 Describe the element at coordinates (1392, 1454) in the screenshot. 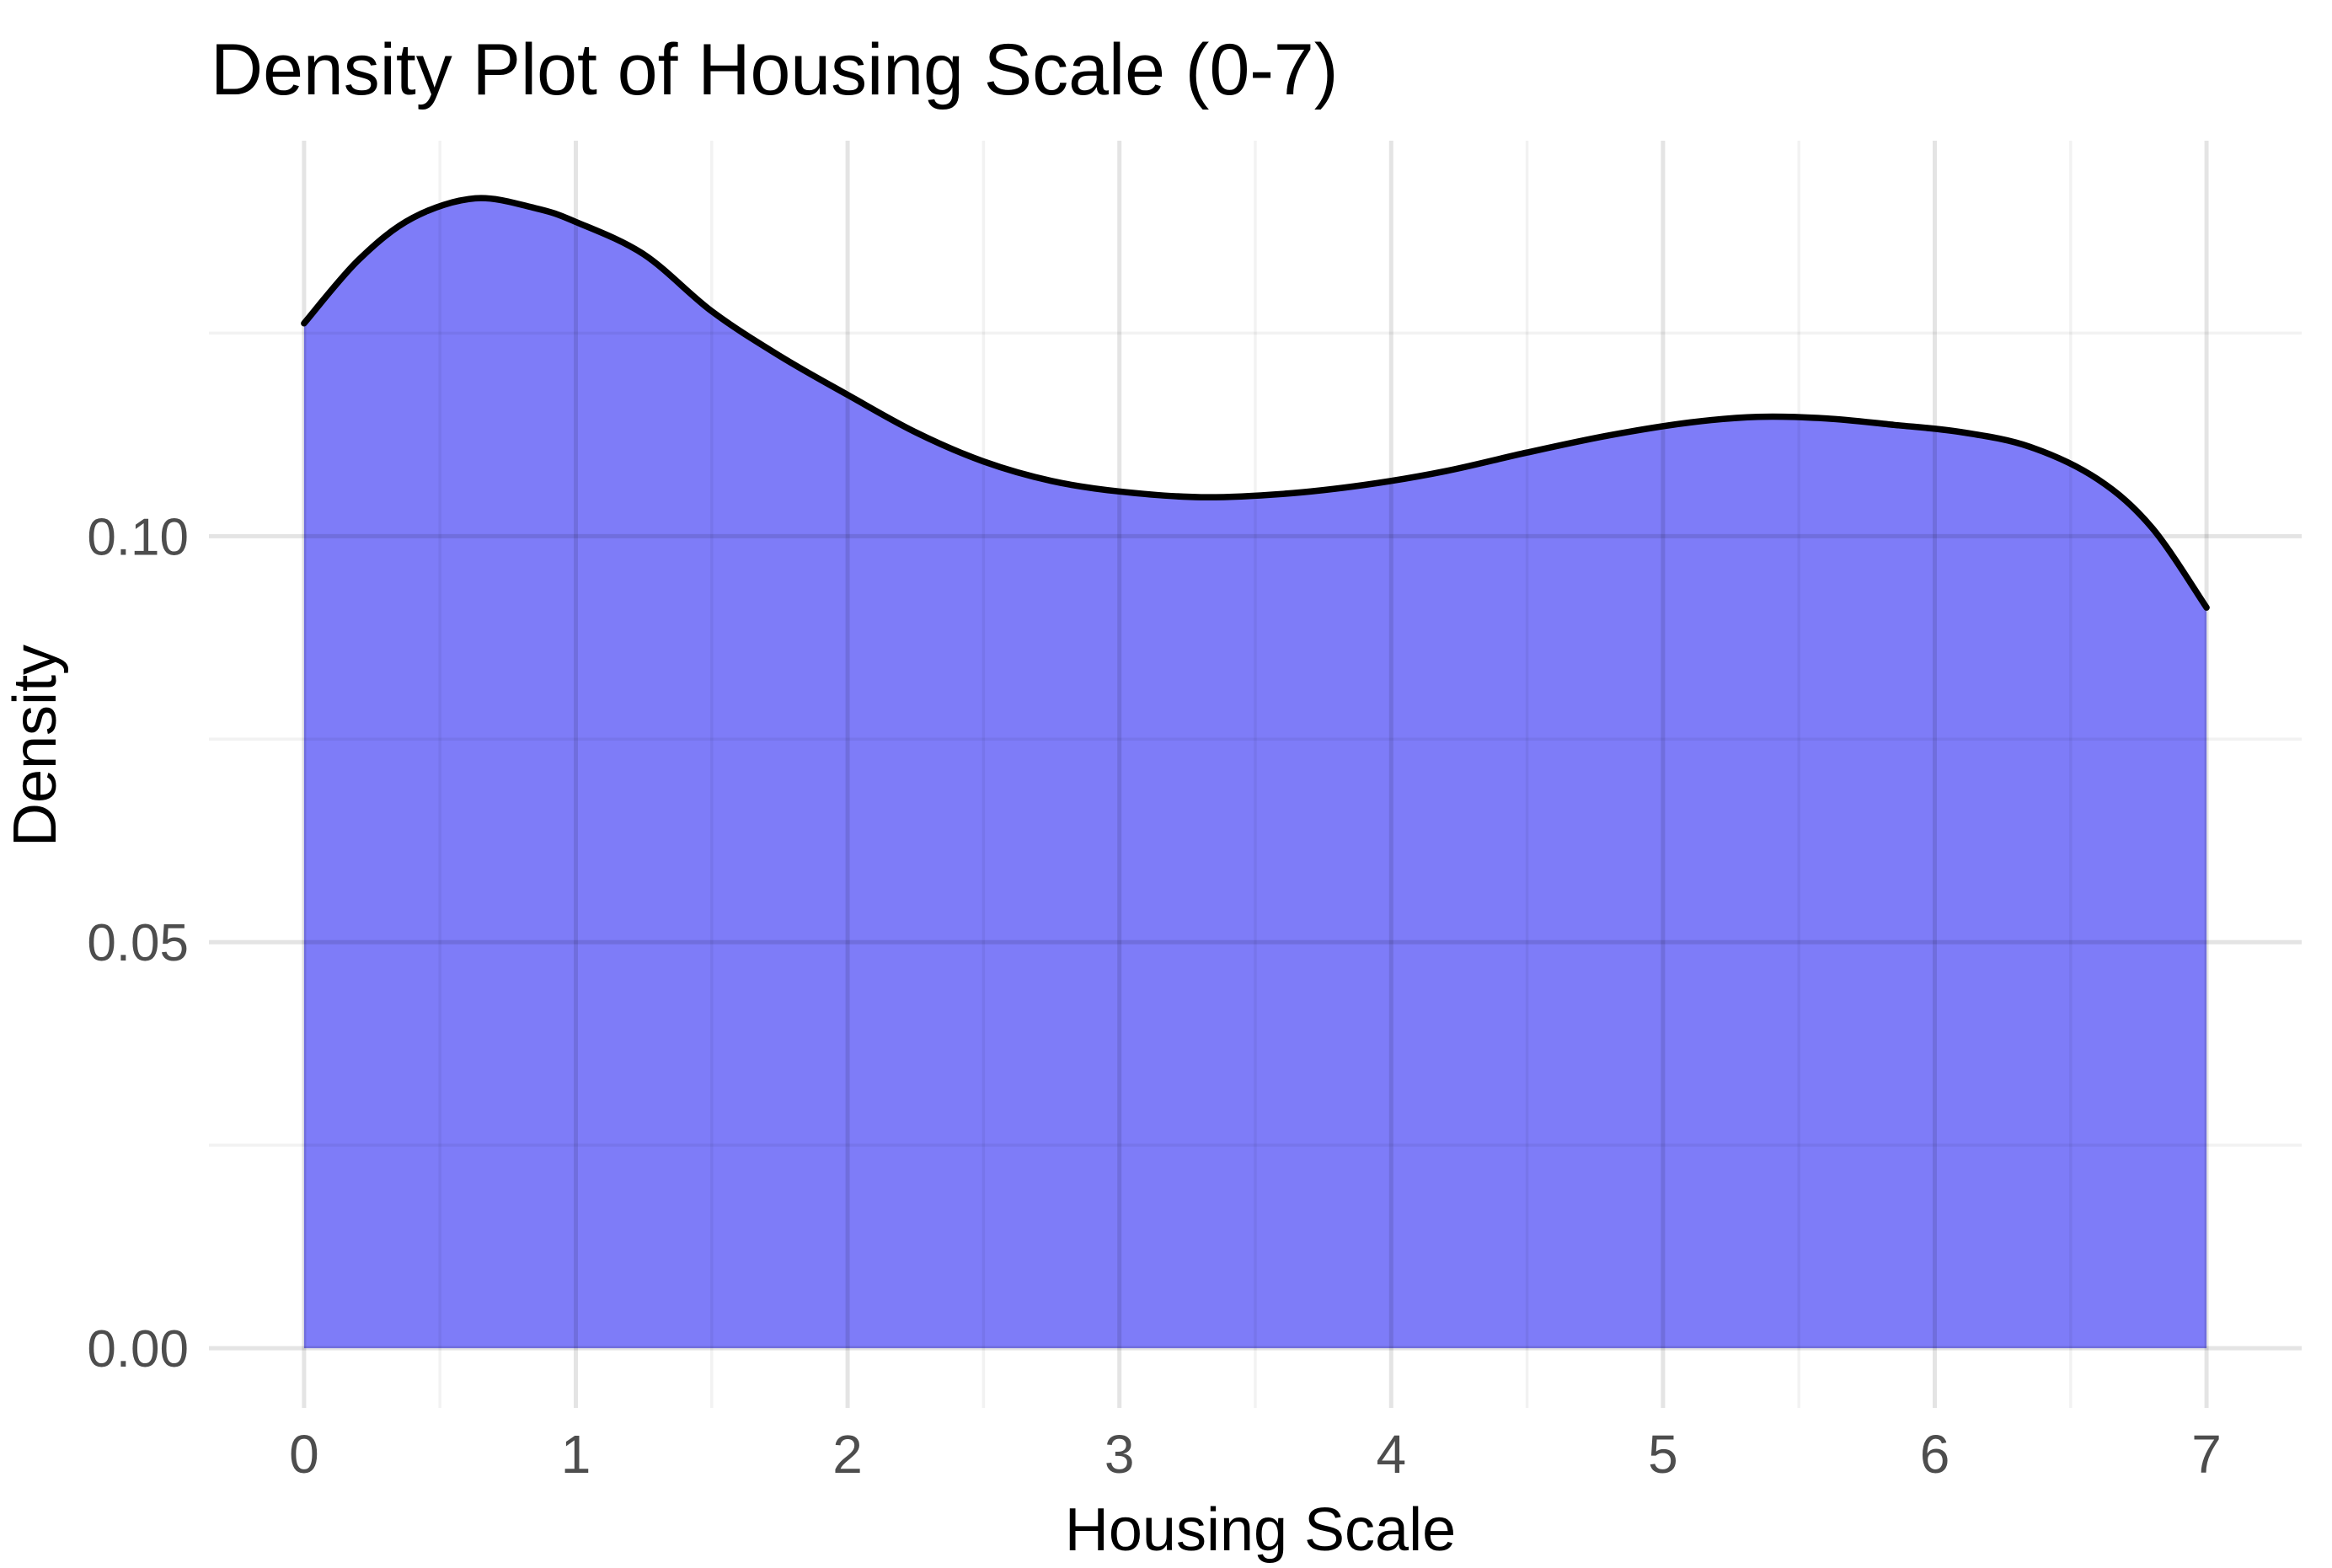

I see `x-tick-label: 4` at that location.